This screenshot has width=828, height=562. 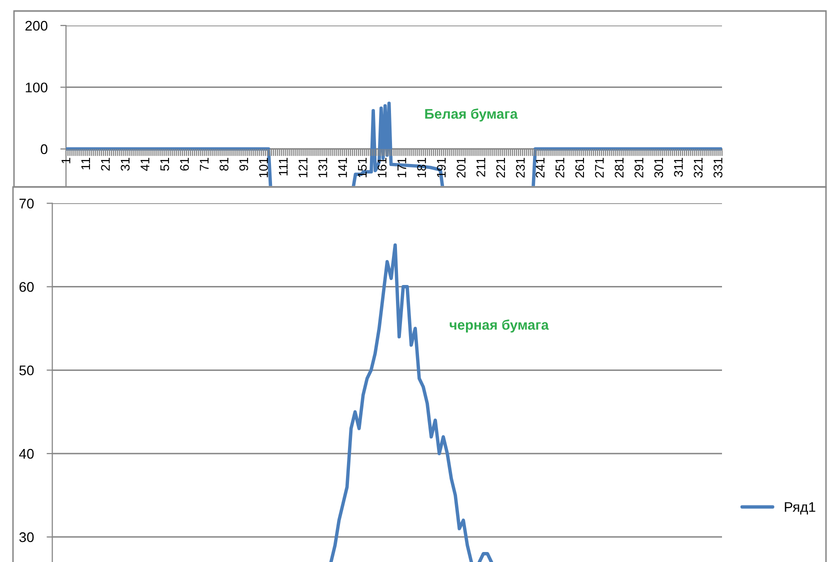 What do you see at coordinates (243, 164) in the screenshot?
I see `x-tick-label: 91` at bounding box center [243, 164].